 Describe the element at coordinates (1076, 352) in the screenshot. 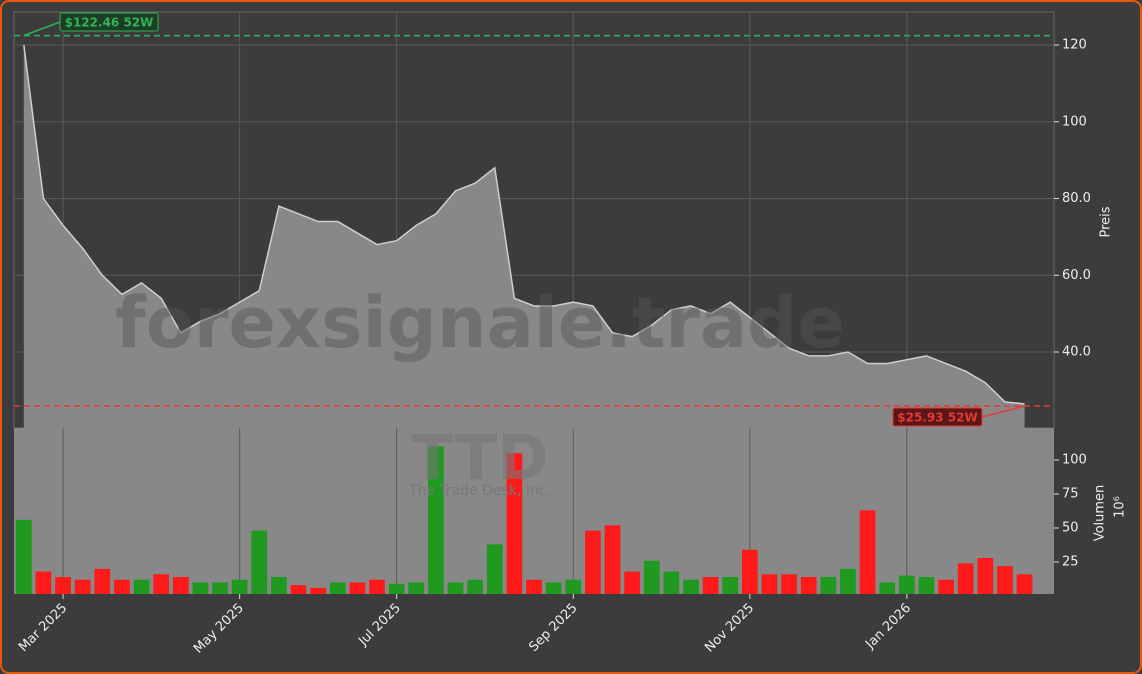

I see `y-tick-label: 40.0` at that location.